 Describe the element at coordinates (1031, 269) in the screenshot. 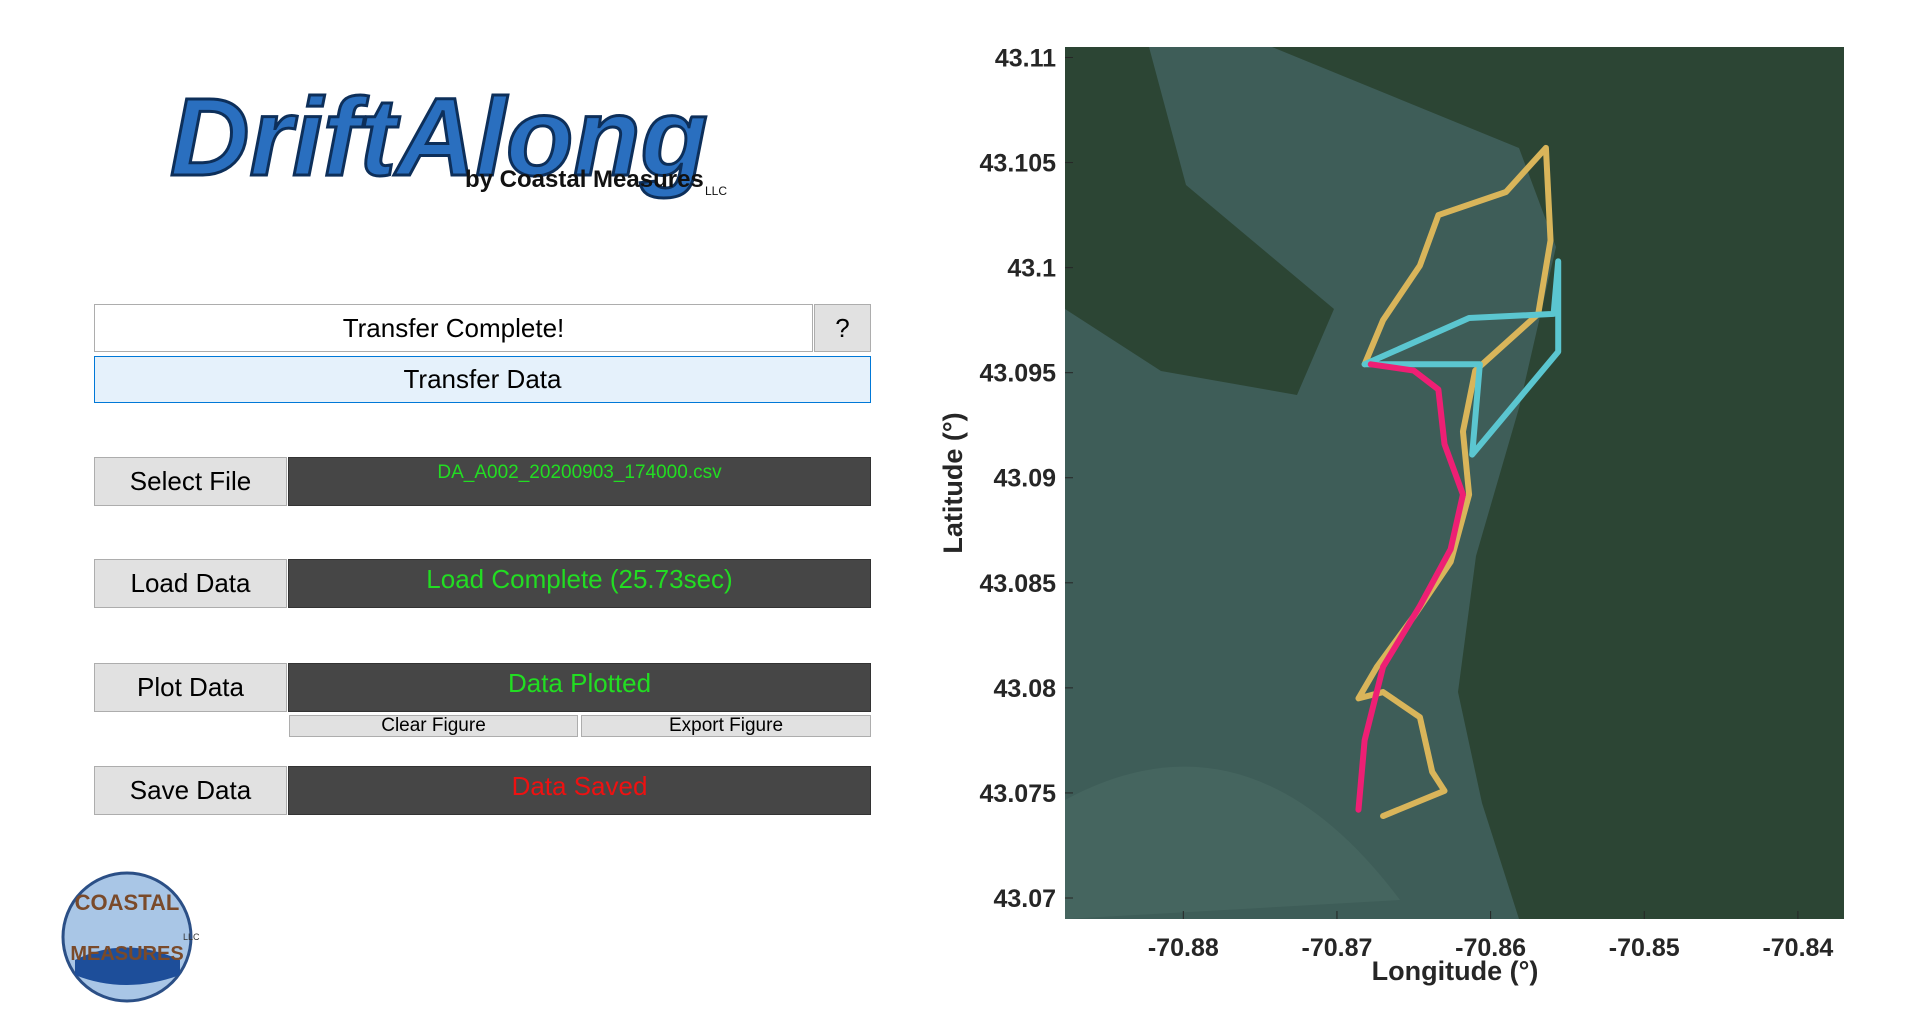

I see `y-tick-label: 43.1` at that location.